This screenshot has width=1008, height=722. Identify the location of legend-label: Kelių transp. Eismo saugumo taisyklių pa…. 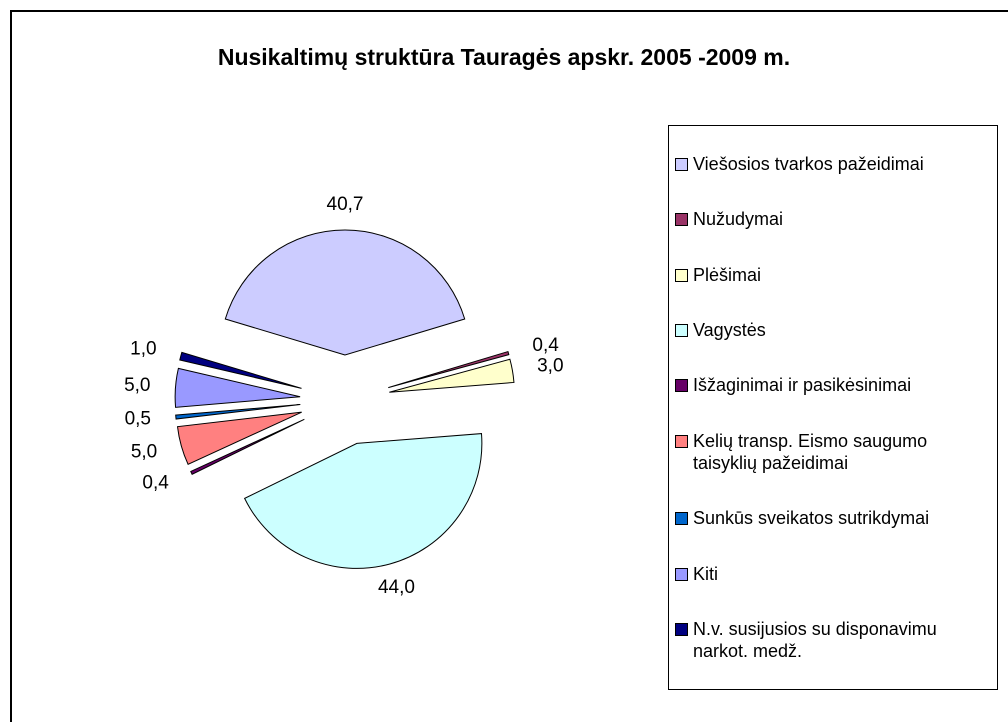
(810, 451).